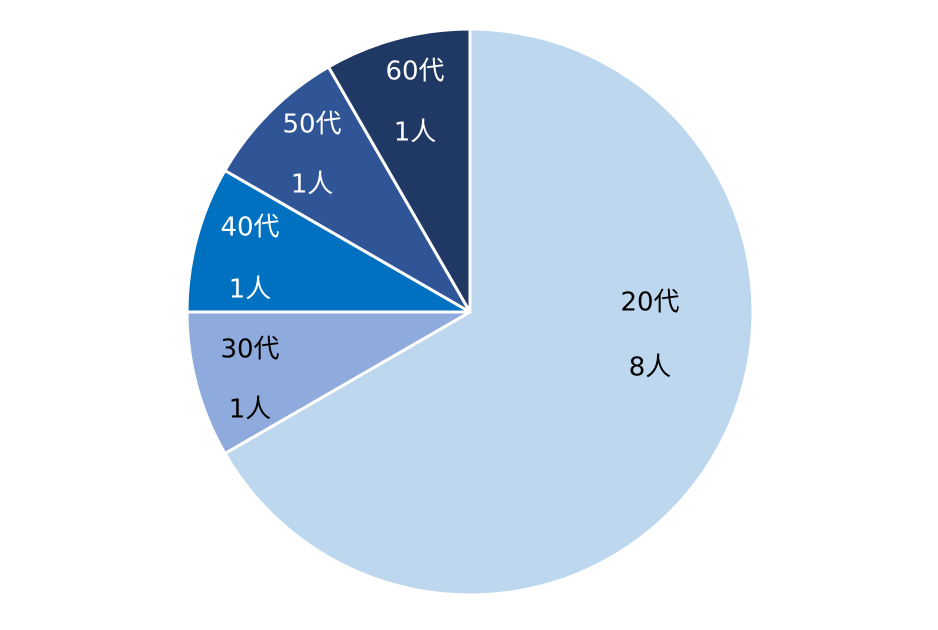 The width and height of the screenshot is (938, 630). Describe the element at coordinates (249, 228) in the screenshot. I see `slice-category-label: 40代` at that location.